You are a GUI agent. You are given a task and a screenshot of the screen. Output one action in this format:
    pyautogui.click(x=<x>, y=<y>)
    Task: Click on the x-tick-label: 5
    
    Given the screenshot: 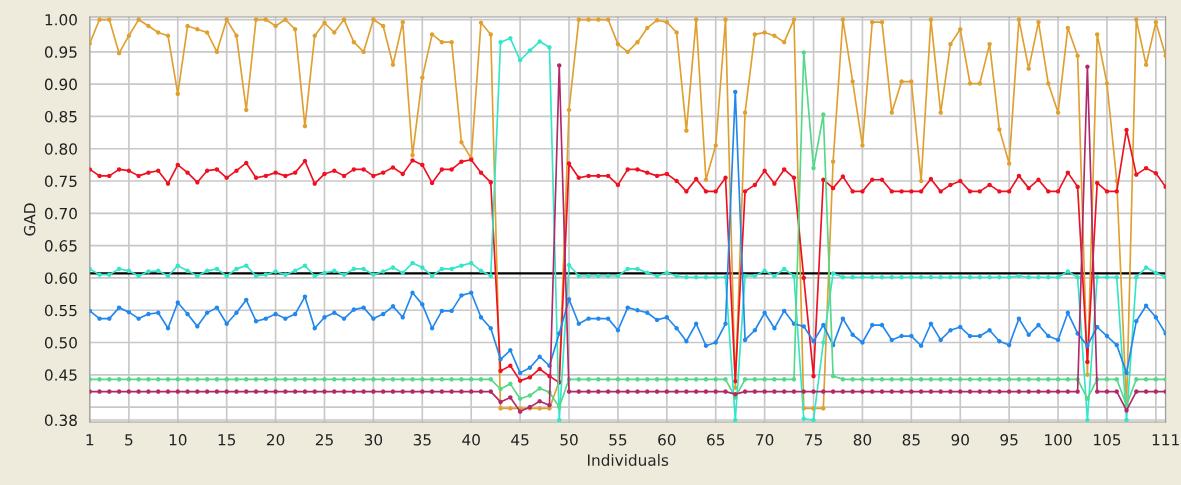 What is the action you would take?
    pyautogui.click(x=129, y=440)
    